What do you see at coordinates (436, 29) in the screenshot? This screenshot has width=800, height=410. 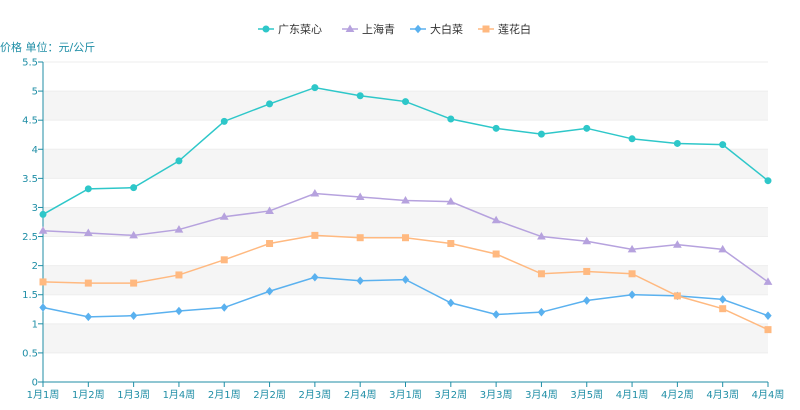 I see `legend-item: 大白菜` at bounding box center [436, 29].